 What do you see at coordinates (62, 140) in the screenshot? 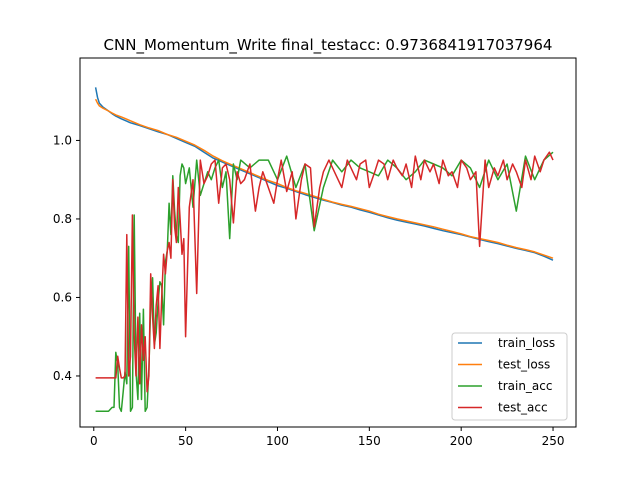
I see `y-tick-label: 1.0` at bounding box center [62, 140].